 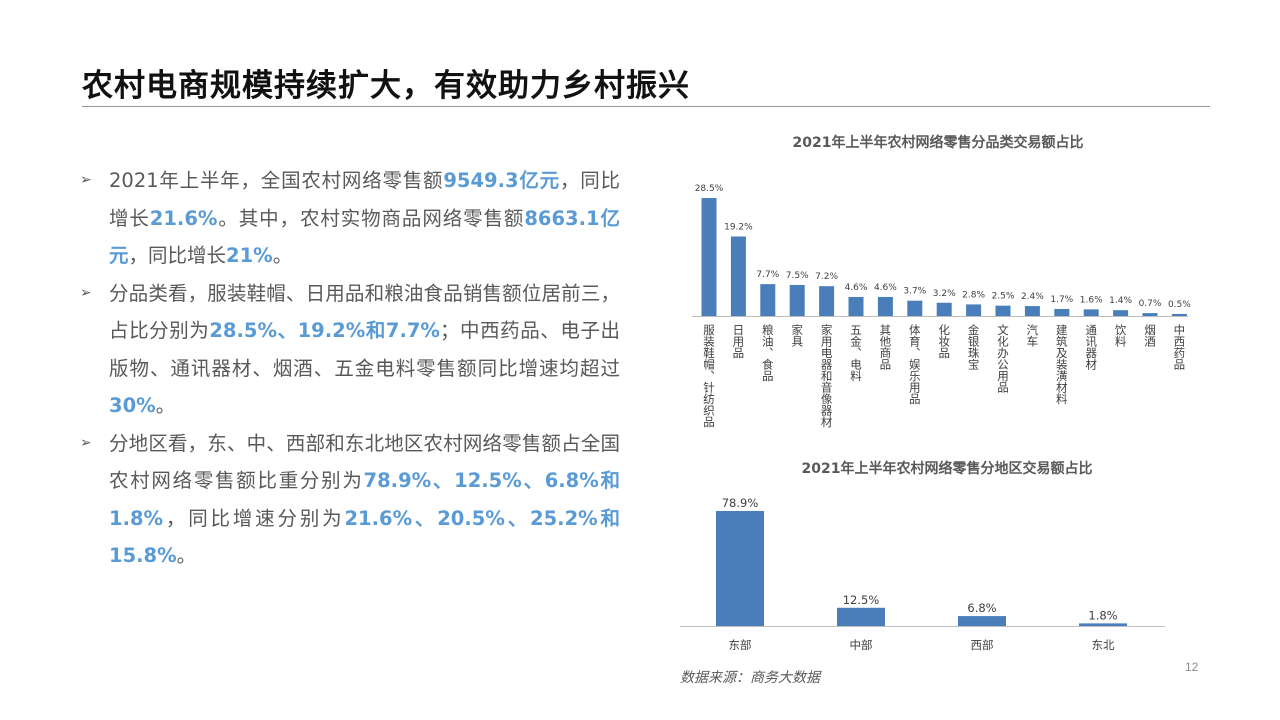 What do you see at coordinates (1102, 615) in the screenshot?
I see `region-data-label: 1.8%` at bounding box center [1102, 615].